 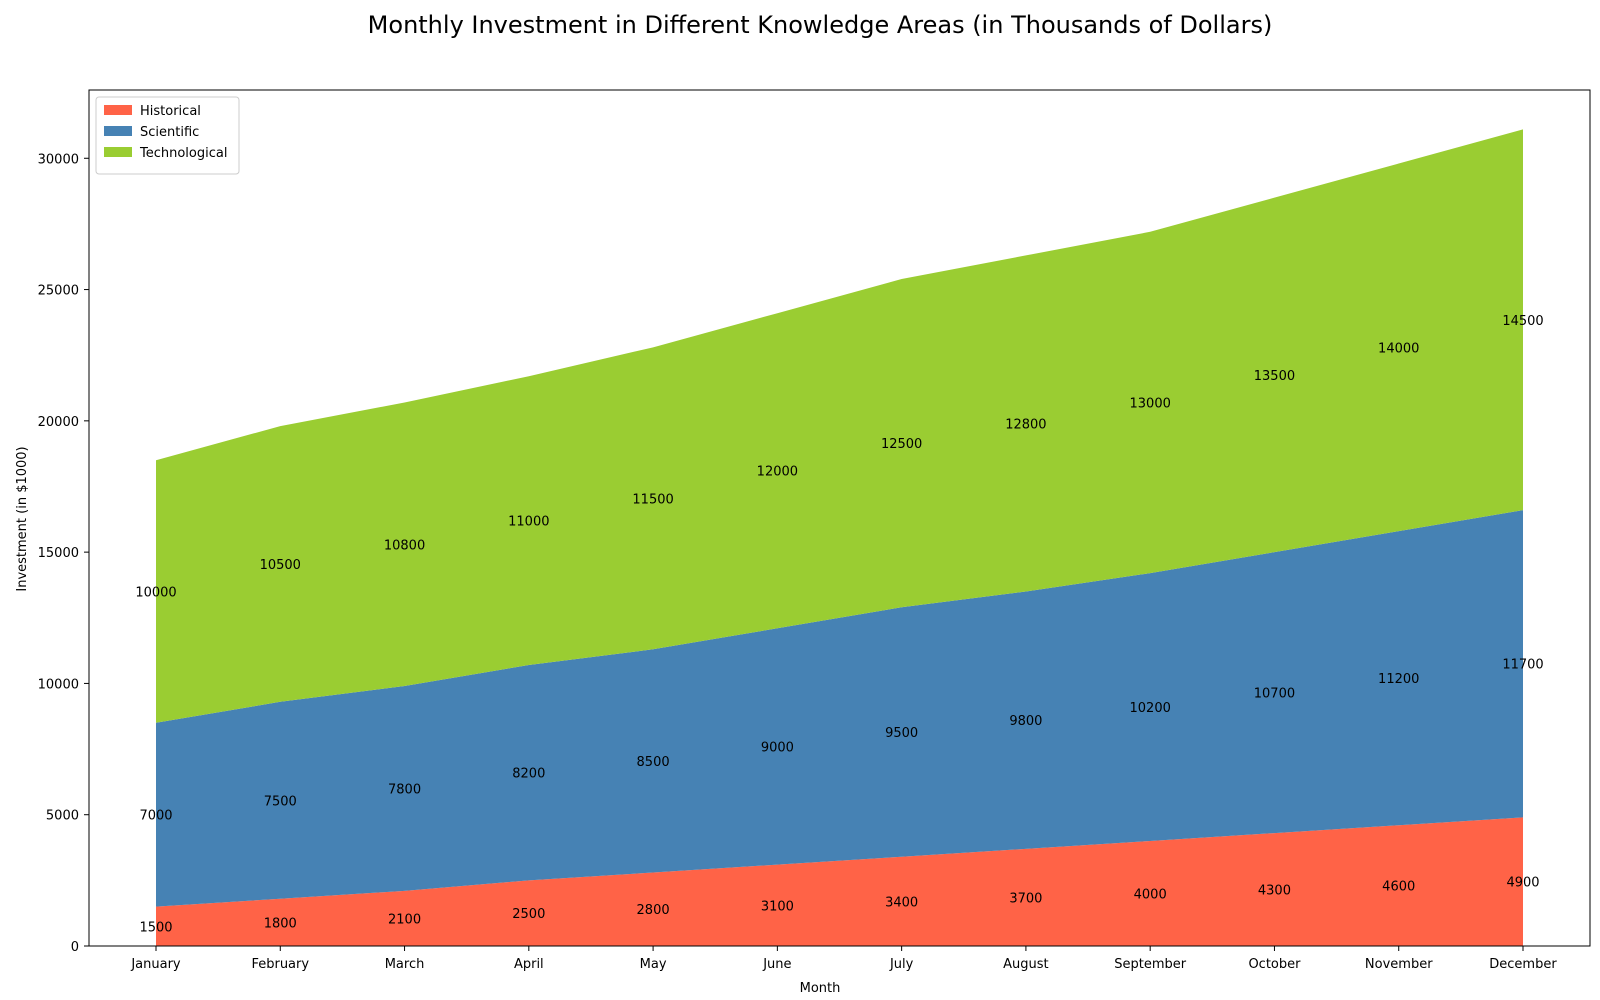 What do you see at coordinates (1522, 321) in the screenshot?
I see `data-label-technological: 14500` at bounding box center [1522, 321].